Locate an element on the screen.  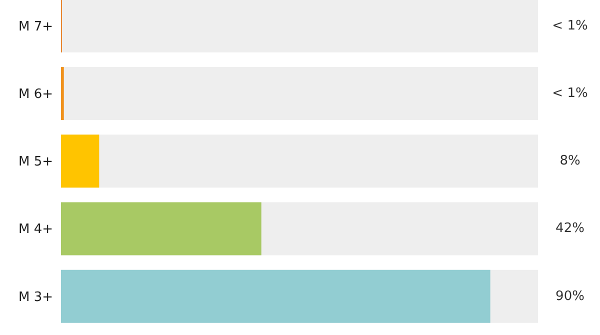
y-tick-label: M 4+ is located at coordinates (35, 230).